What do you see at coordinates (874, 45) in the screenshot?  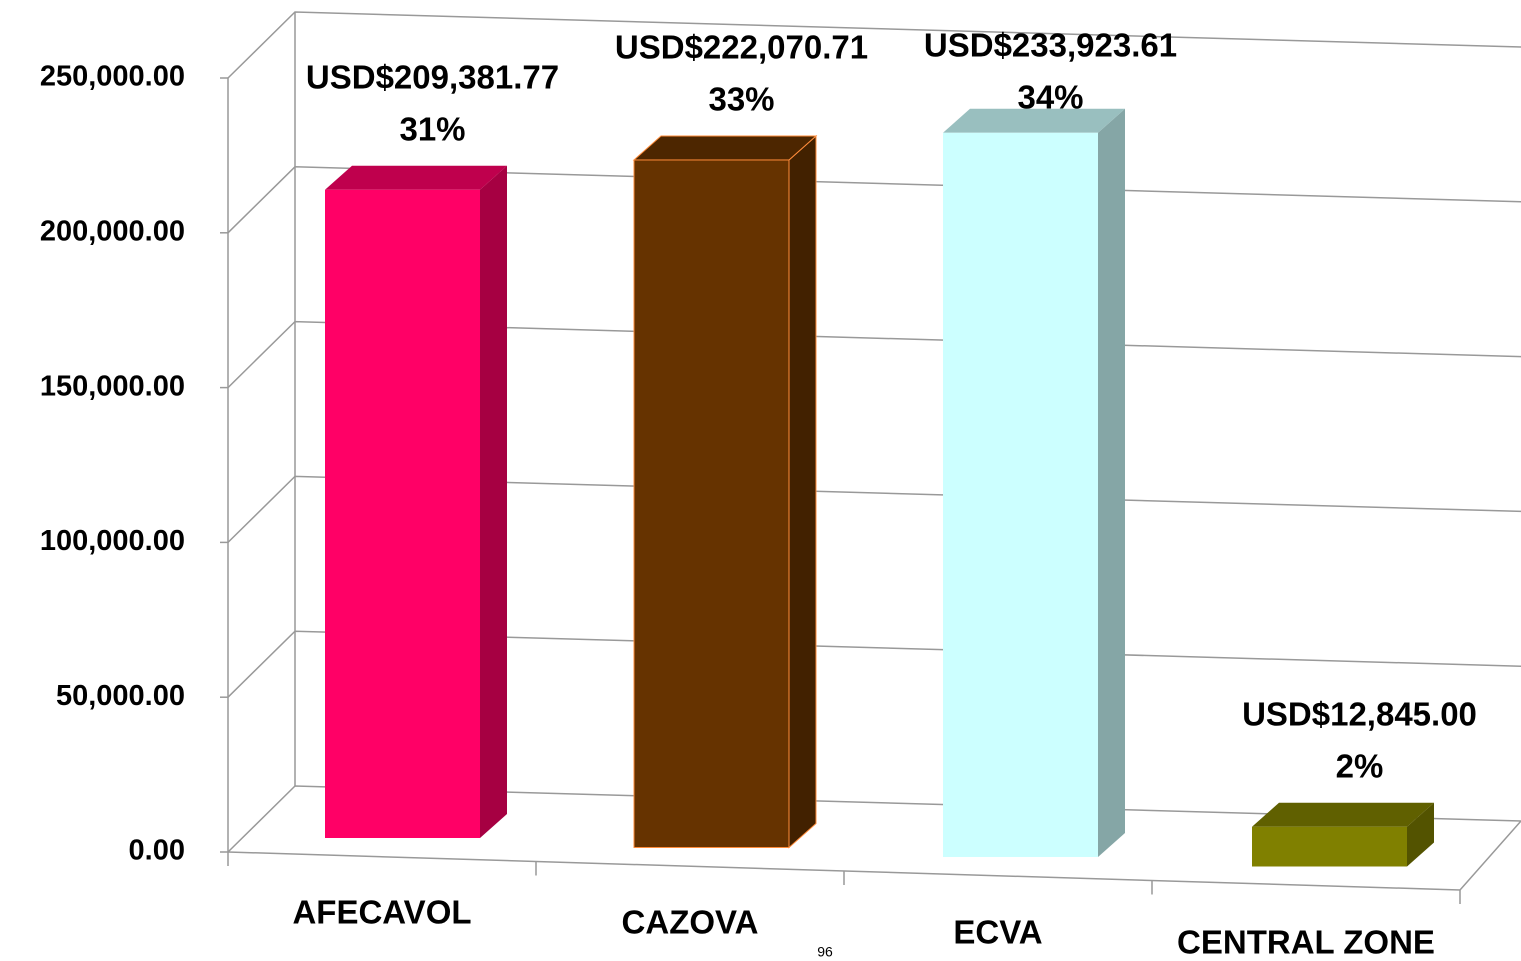 I see `grid-line` at bounding box center [874, 45].